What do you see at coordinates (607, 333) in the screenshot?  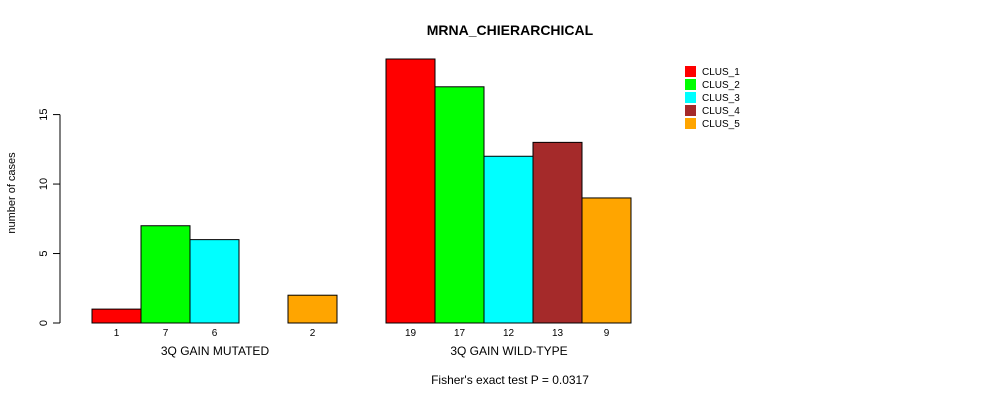 I see `count-label-wild-type-clus-5: 9` at bounding box center [607, 333].